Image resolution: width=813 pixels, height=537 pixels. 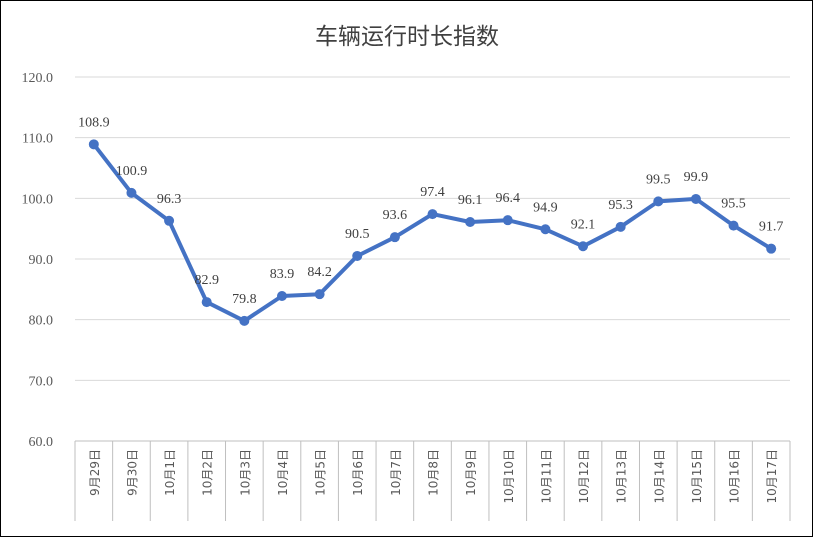 I want to click on data-label: 84.2, so click(x=319, y=272).